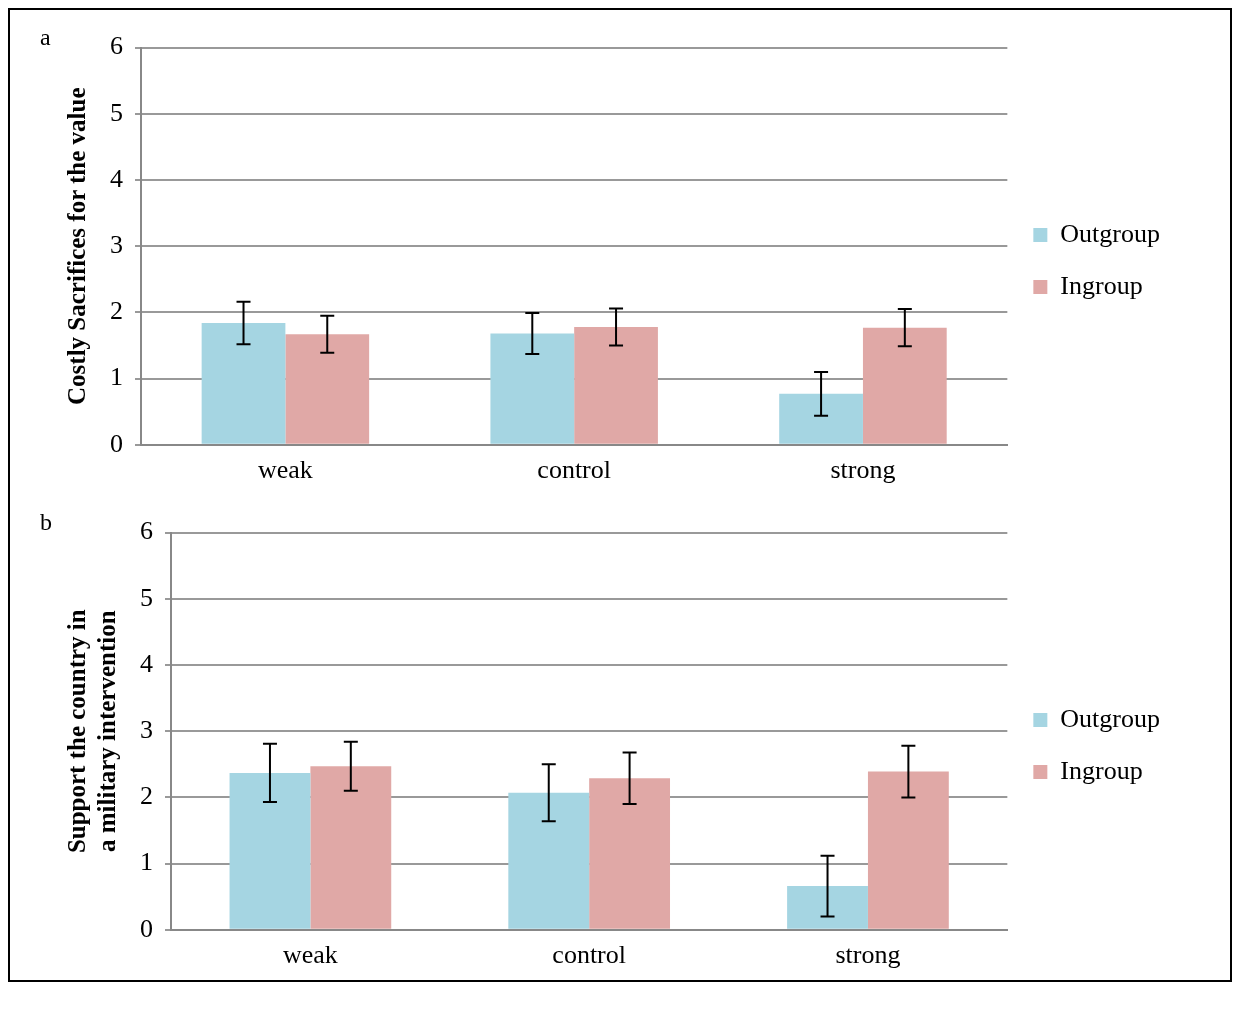 The width and height of the screenshot is (1242, 1010). Describe the element at coordinates (45, 37) in the screenshot. I see `text: a` at that location.